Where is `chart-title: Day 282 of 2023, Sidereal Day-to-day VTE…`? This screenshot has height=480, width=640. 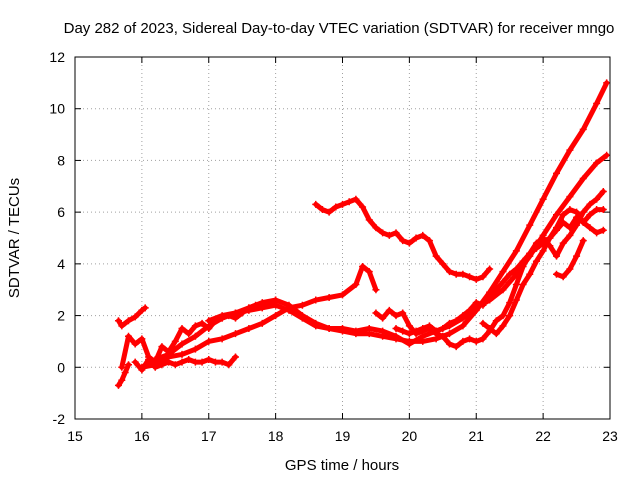
chart-title: Day 282 of 2023, Sidereal Day-to-day VTE… is located at coordinates (339, 28).